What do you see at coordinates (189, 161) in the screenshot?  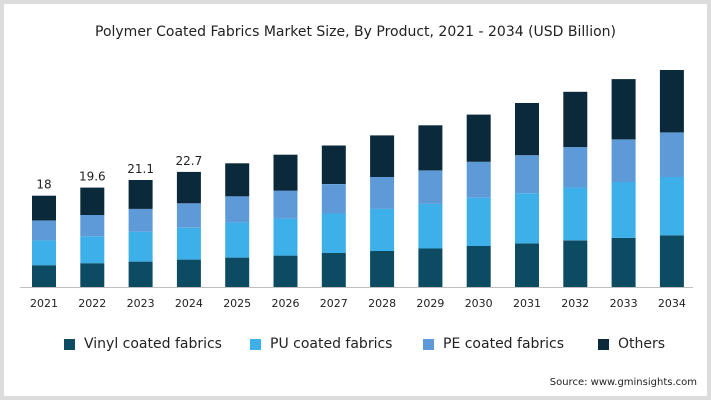 I see `data-label-2024: 22.7` at bounding box center [189, 161].